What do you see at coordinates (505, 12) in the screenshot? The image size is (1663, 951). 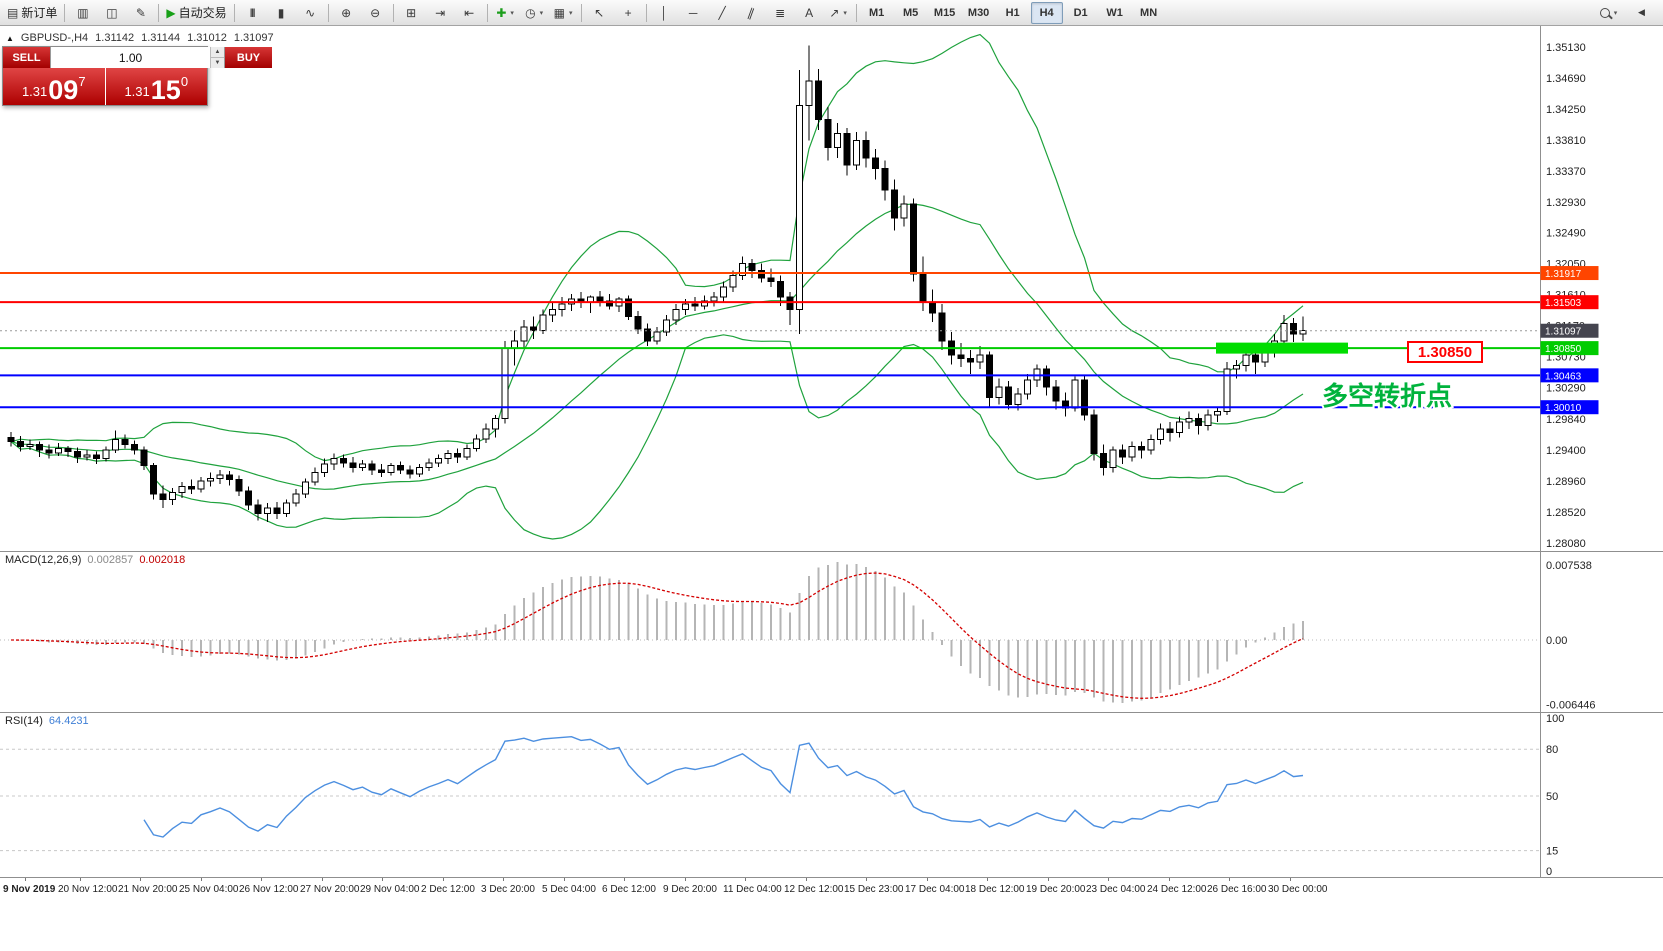 I see `indicators-button: ✚ ▾` at bounding box center [505, 12].